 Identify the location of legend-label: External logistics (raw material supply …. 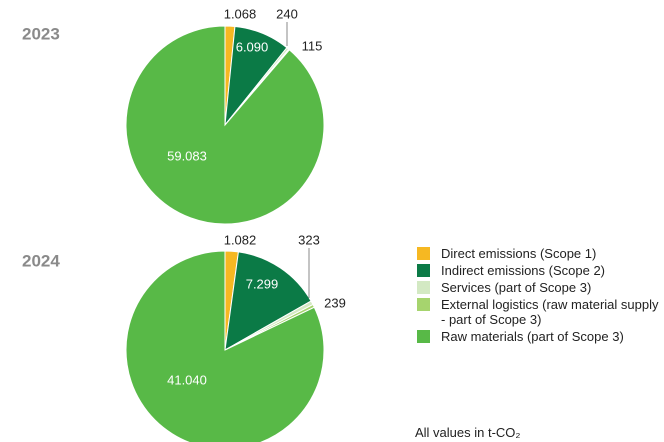
(550, 312).